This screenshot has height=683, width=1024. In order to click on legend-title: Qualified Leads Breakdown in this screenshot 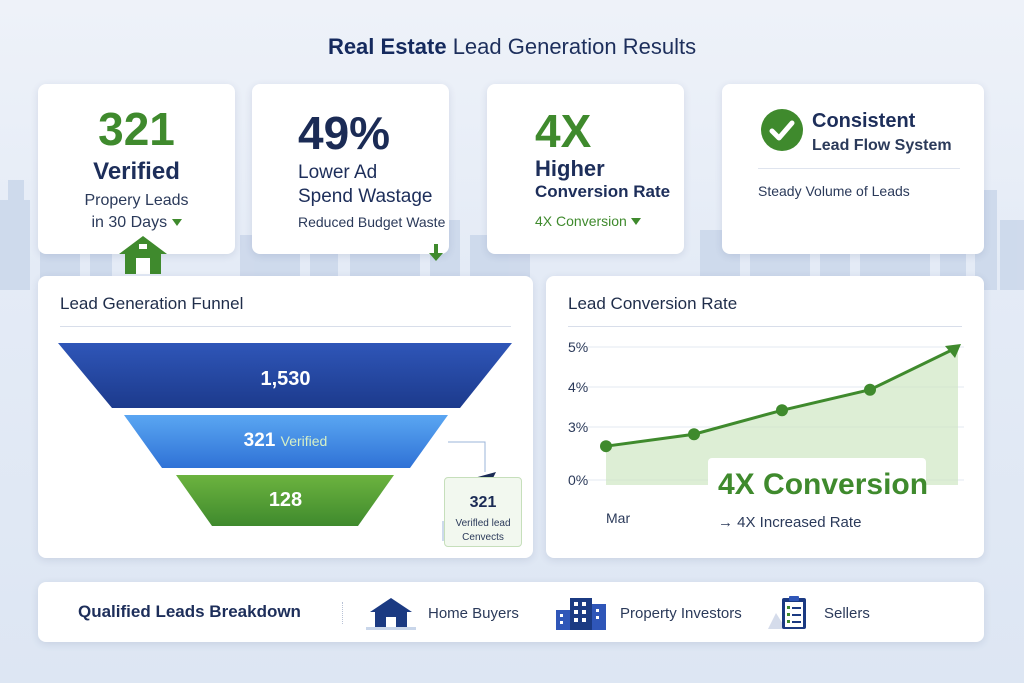, I will do `click(189, 611)`.